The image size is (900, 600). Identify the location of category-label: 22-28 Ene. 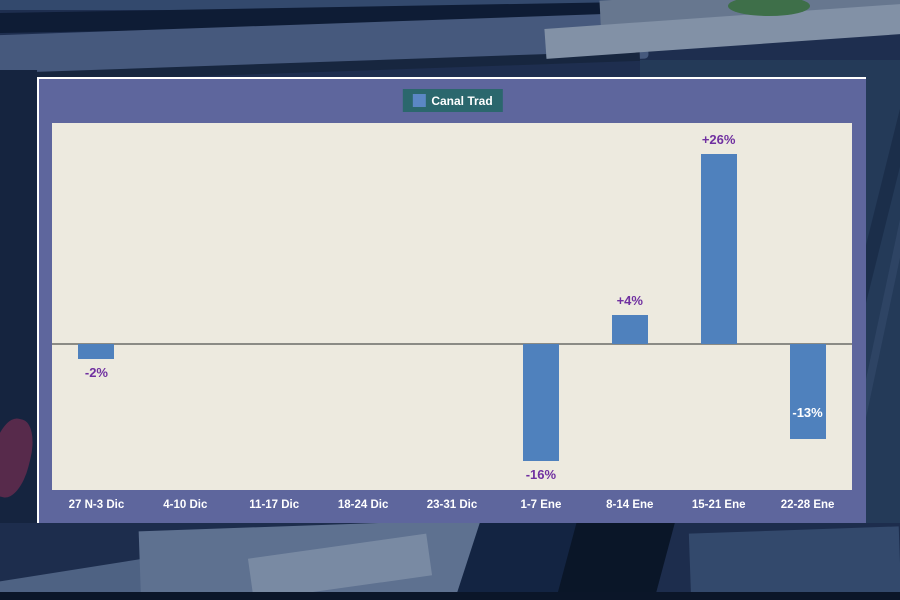
(807, 505).